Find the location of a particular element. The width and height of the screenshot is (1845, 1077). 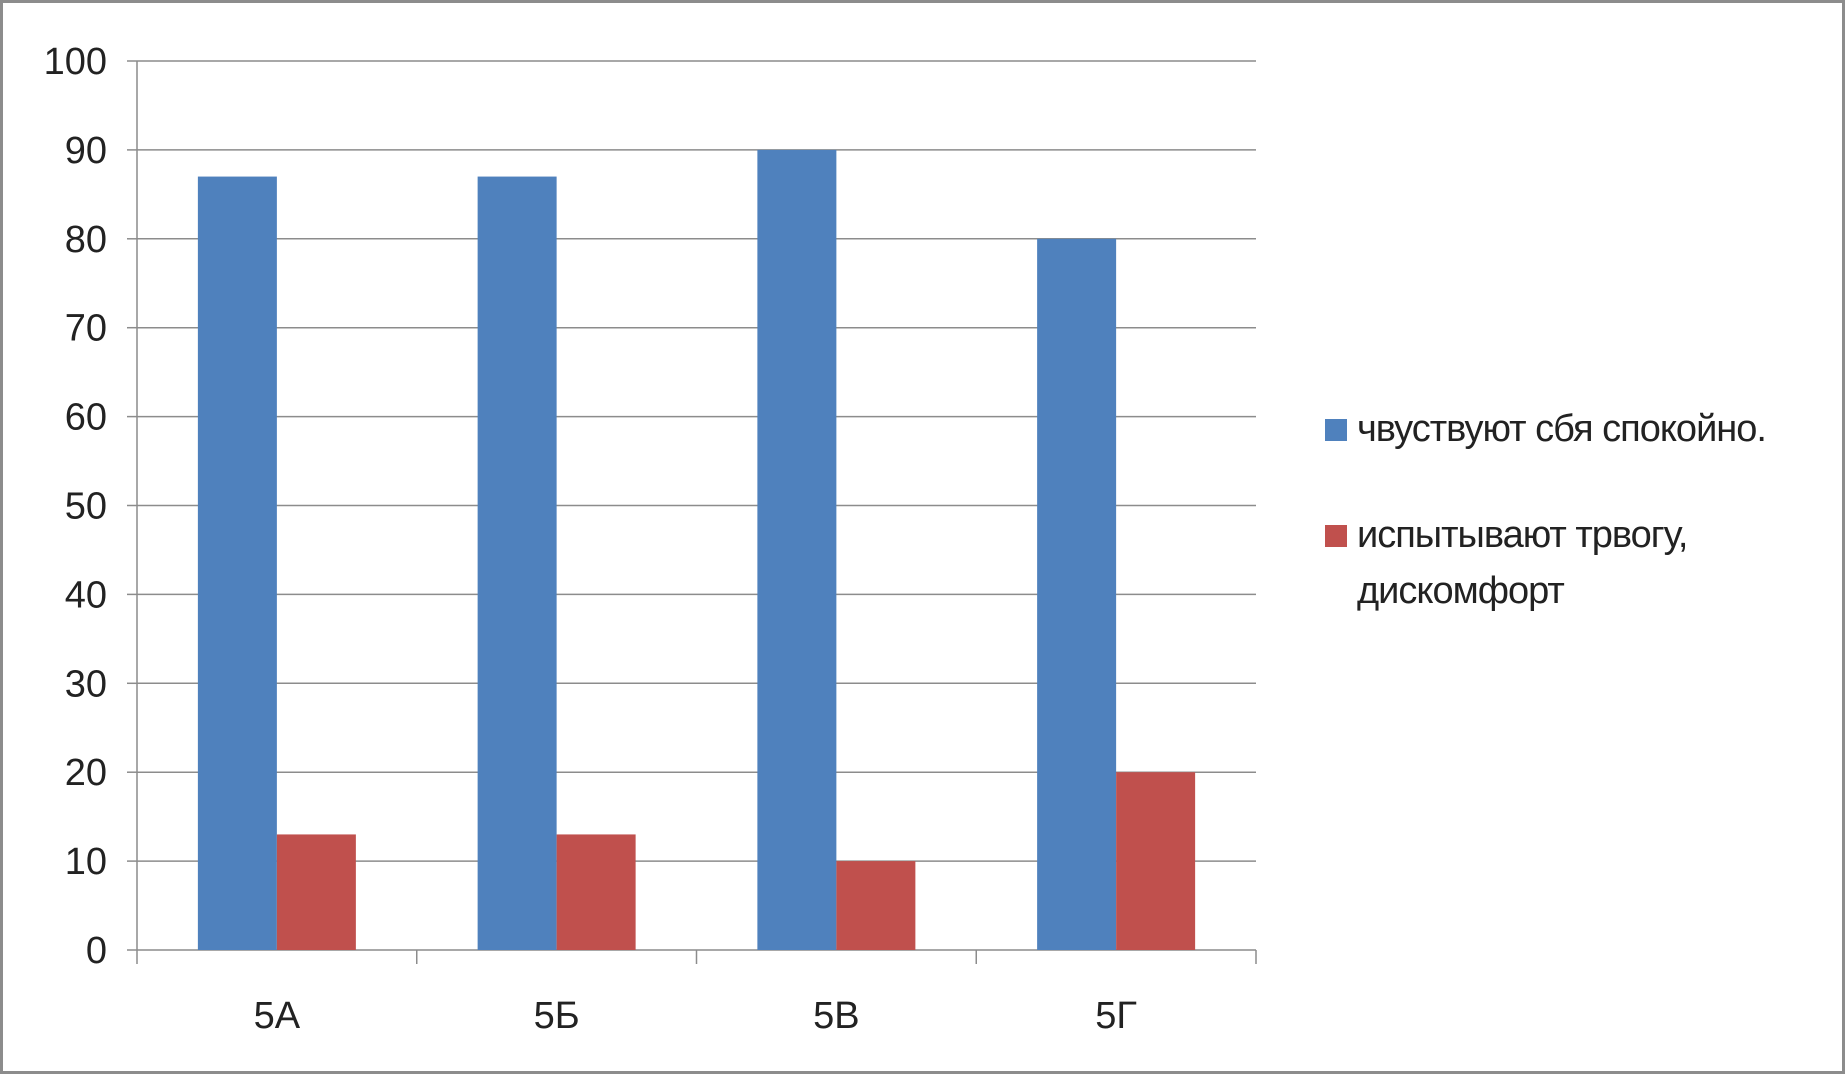

bar-series-2-5В is located at coordinates (876, 905).